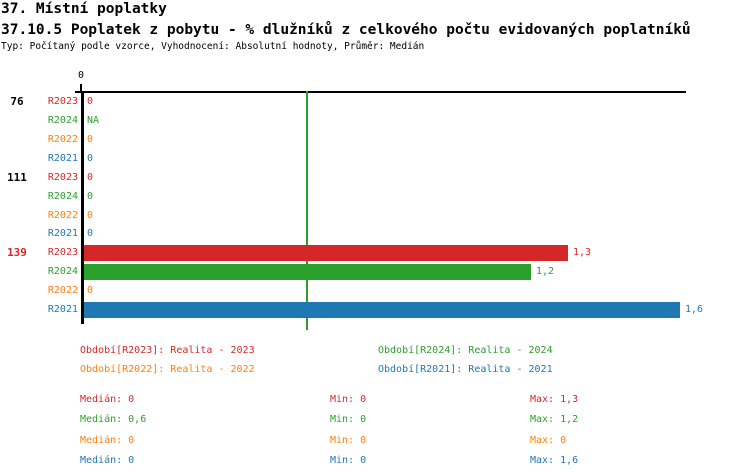 This screenshot has width=750, height=476. I want to click on bar-value-label: 1,6, so click(694, 310).